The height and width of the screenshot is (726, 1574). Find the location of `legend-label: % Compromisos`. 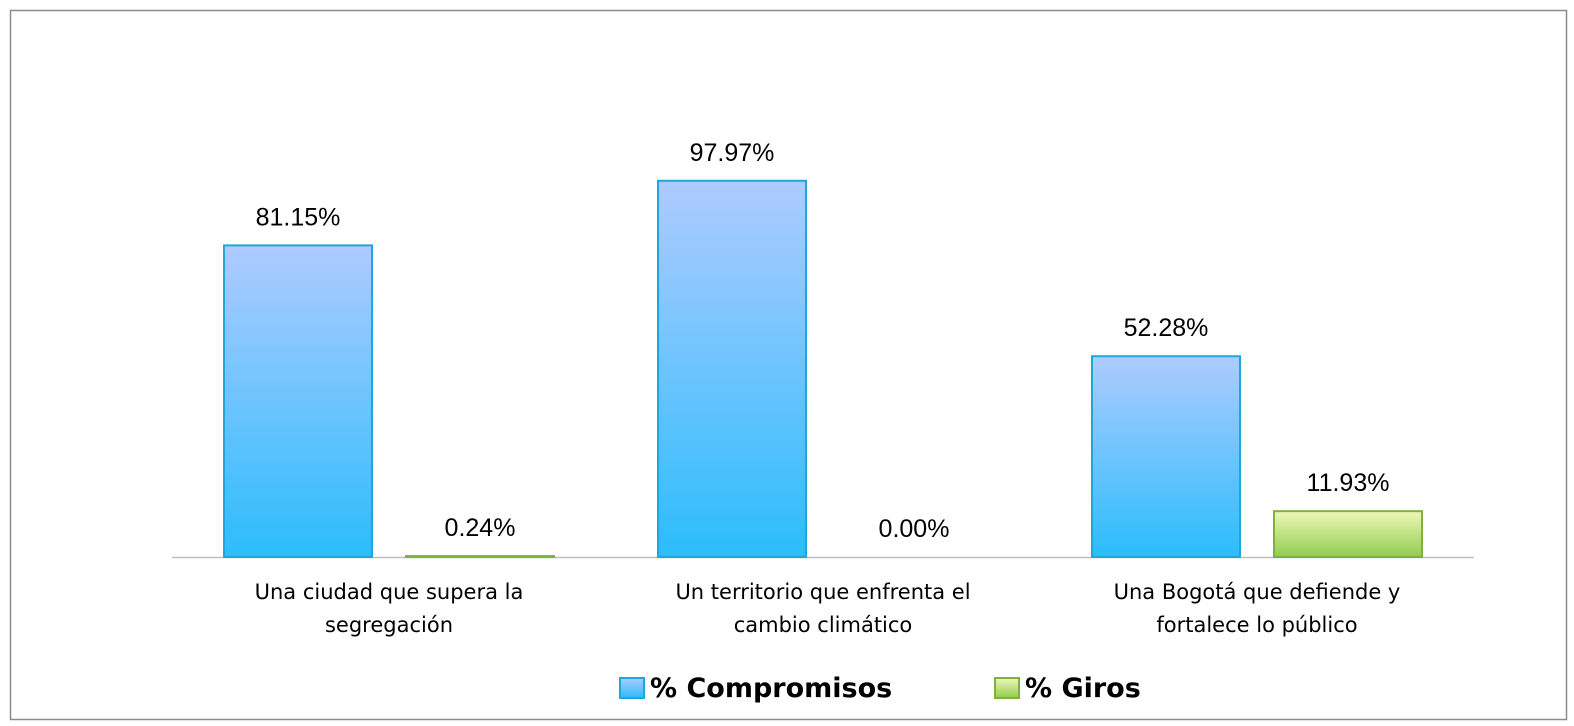

legend-label: % Compromisos is located at coordinates (771, 688).